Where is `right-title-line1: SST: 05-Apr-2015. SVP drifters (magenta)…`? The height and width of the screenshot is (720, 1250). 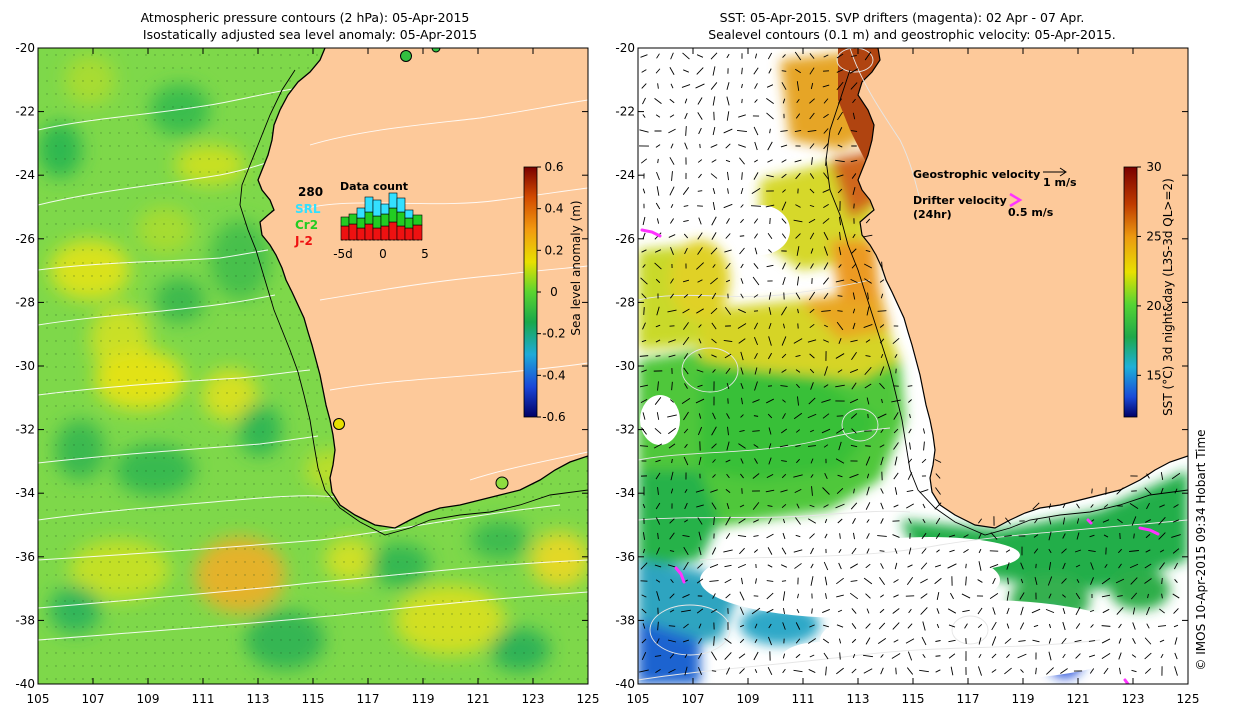 right-title-line1: SST: 05-Apr-2015. SVP drifters (magenta)… is located at coordinates (902, 17).